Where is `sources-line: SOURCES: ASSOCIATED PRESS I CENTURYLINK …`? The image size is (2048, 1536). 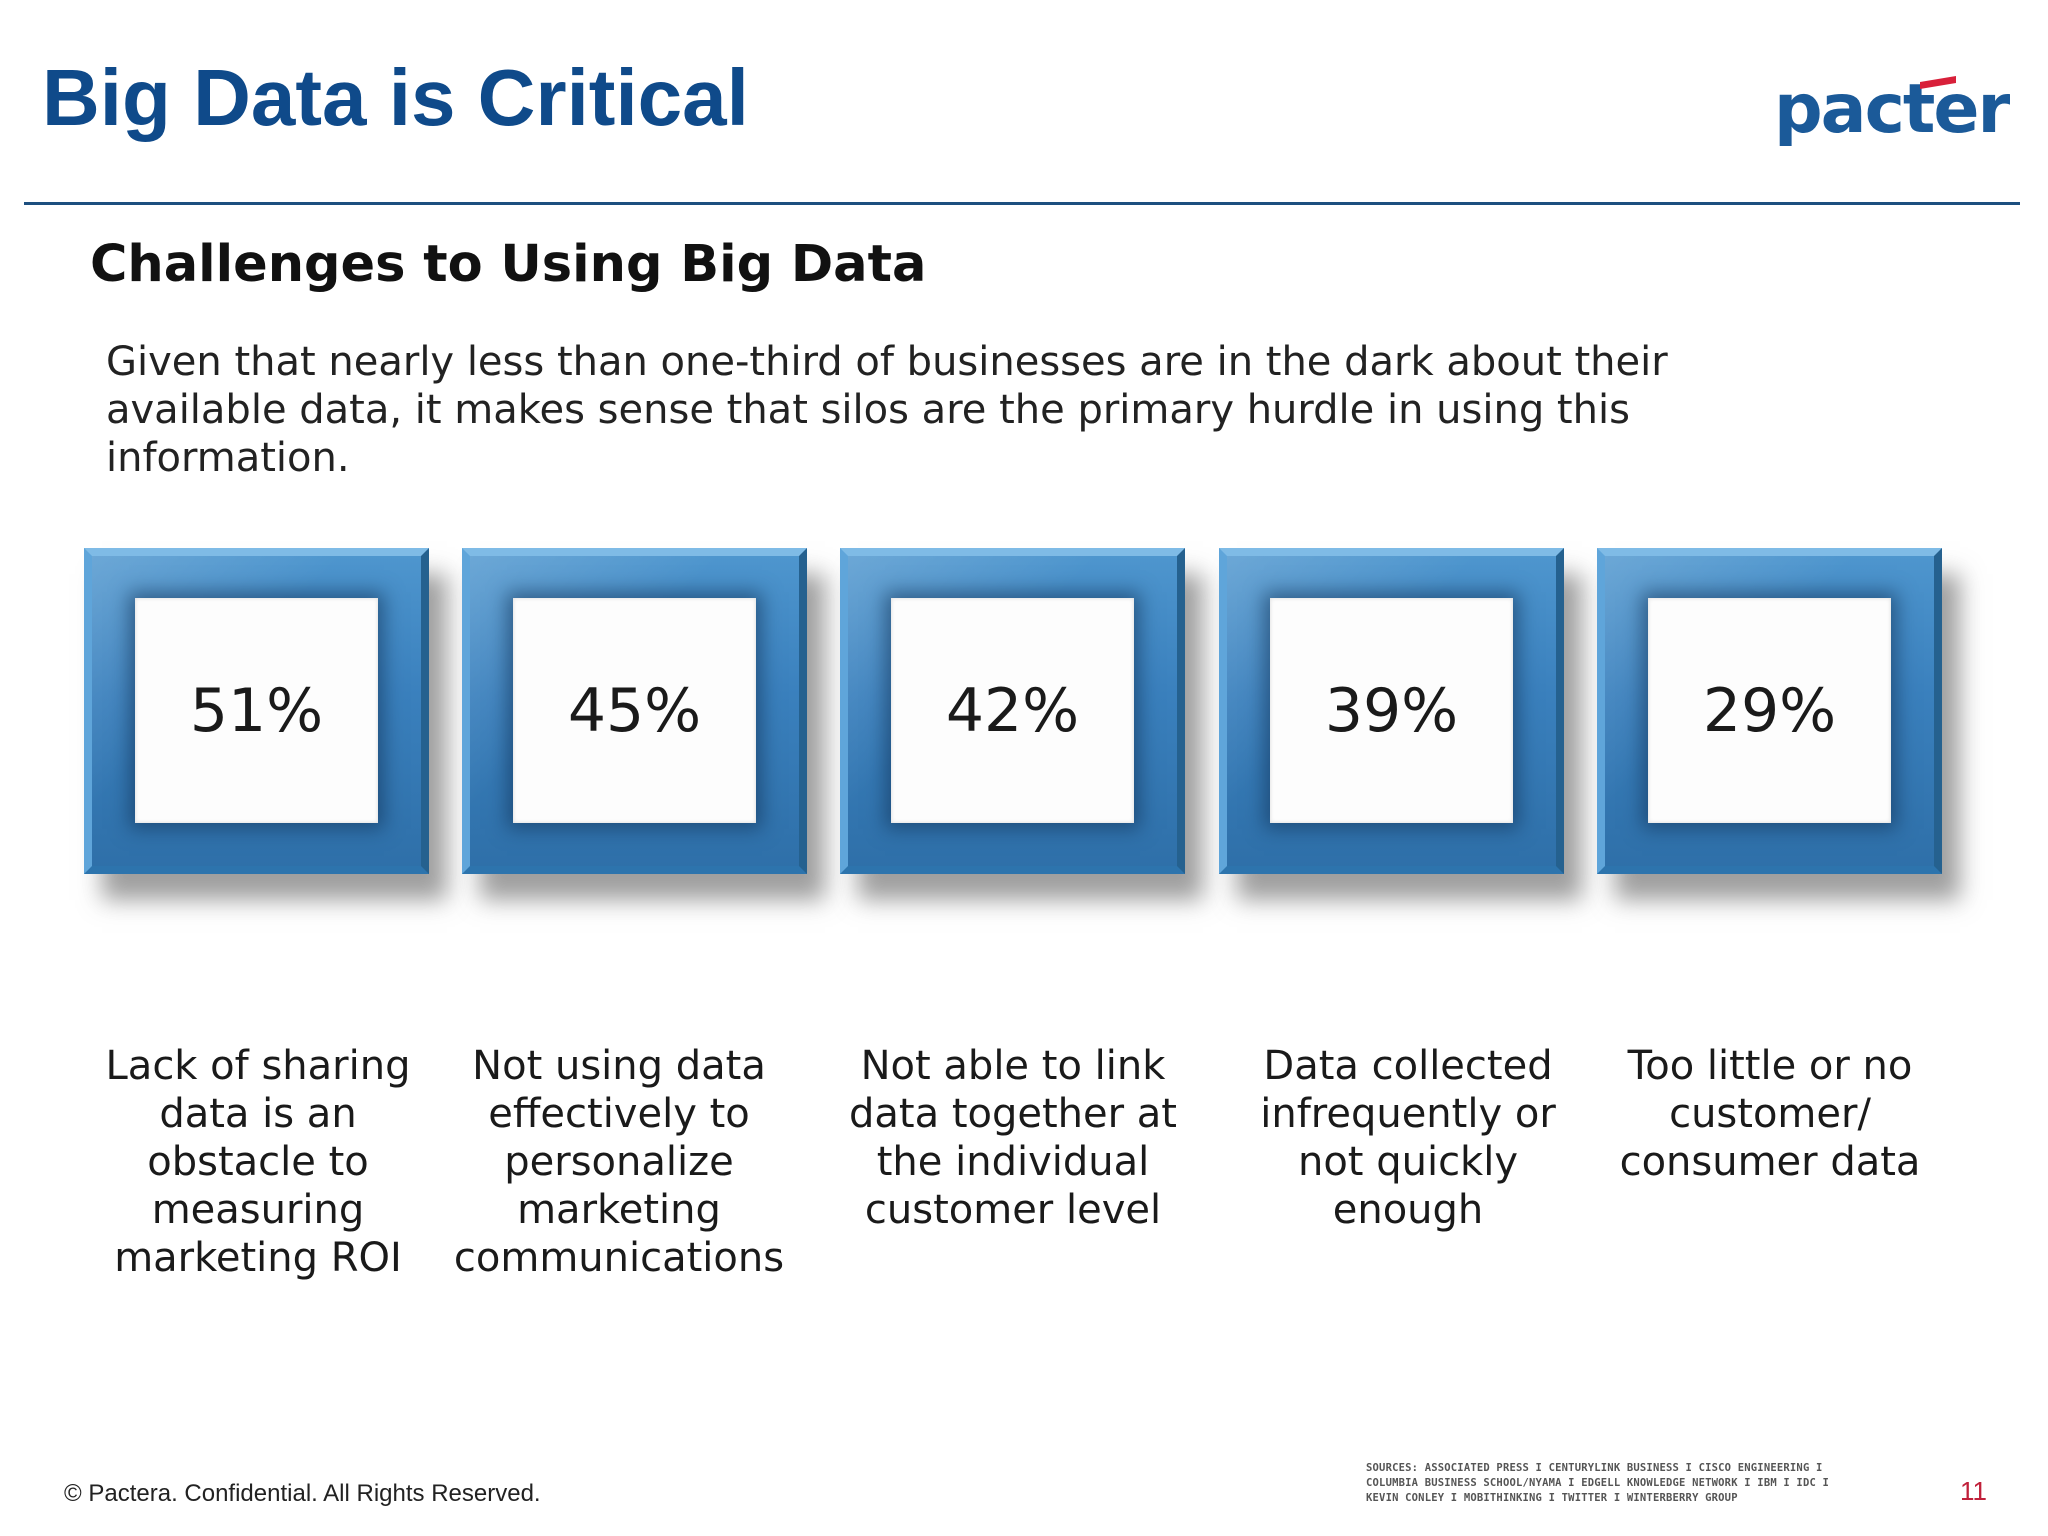 sources-line: SOURCES: ASSOCIATED PRESS I CENTURYLINK … is located at coordinates (1594, 1468).